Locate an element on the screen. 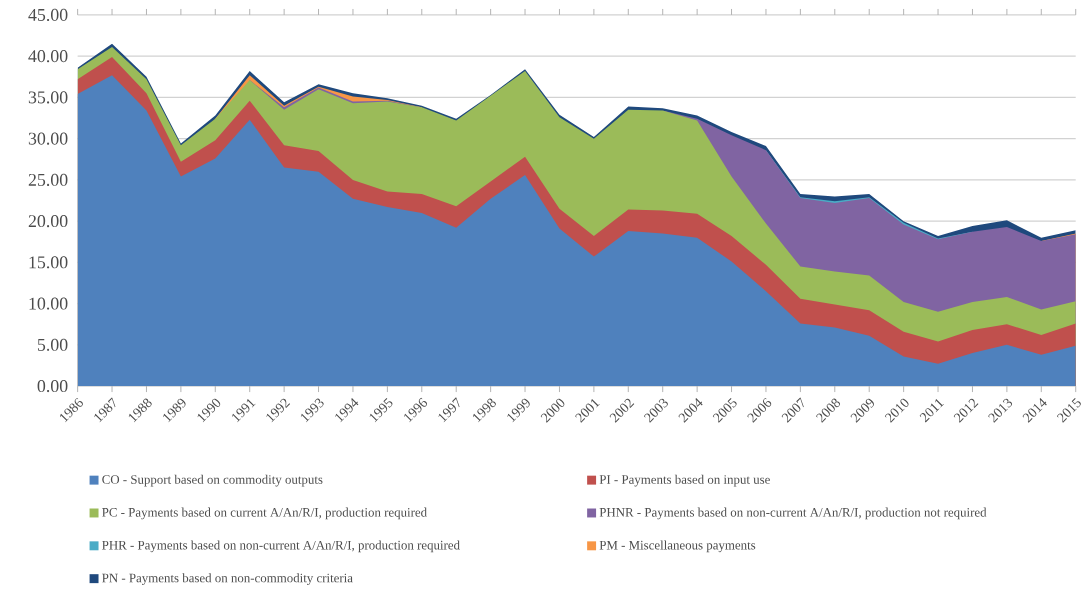 Image resolution: width=1087 pixels, height=591 pixels. x-tick-label: 1991 is located at coordinates (244, 410).